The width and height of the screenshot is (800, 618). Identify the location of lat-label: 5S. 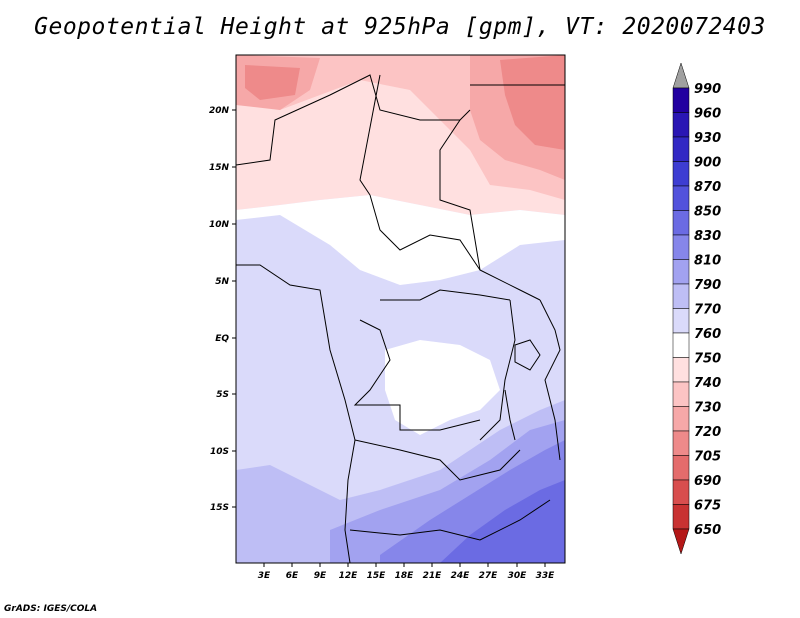
(222, 395).